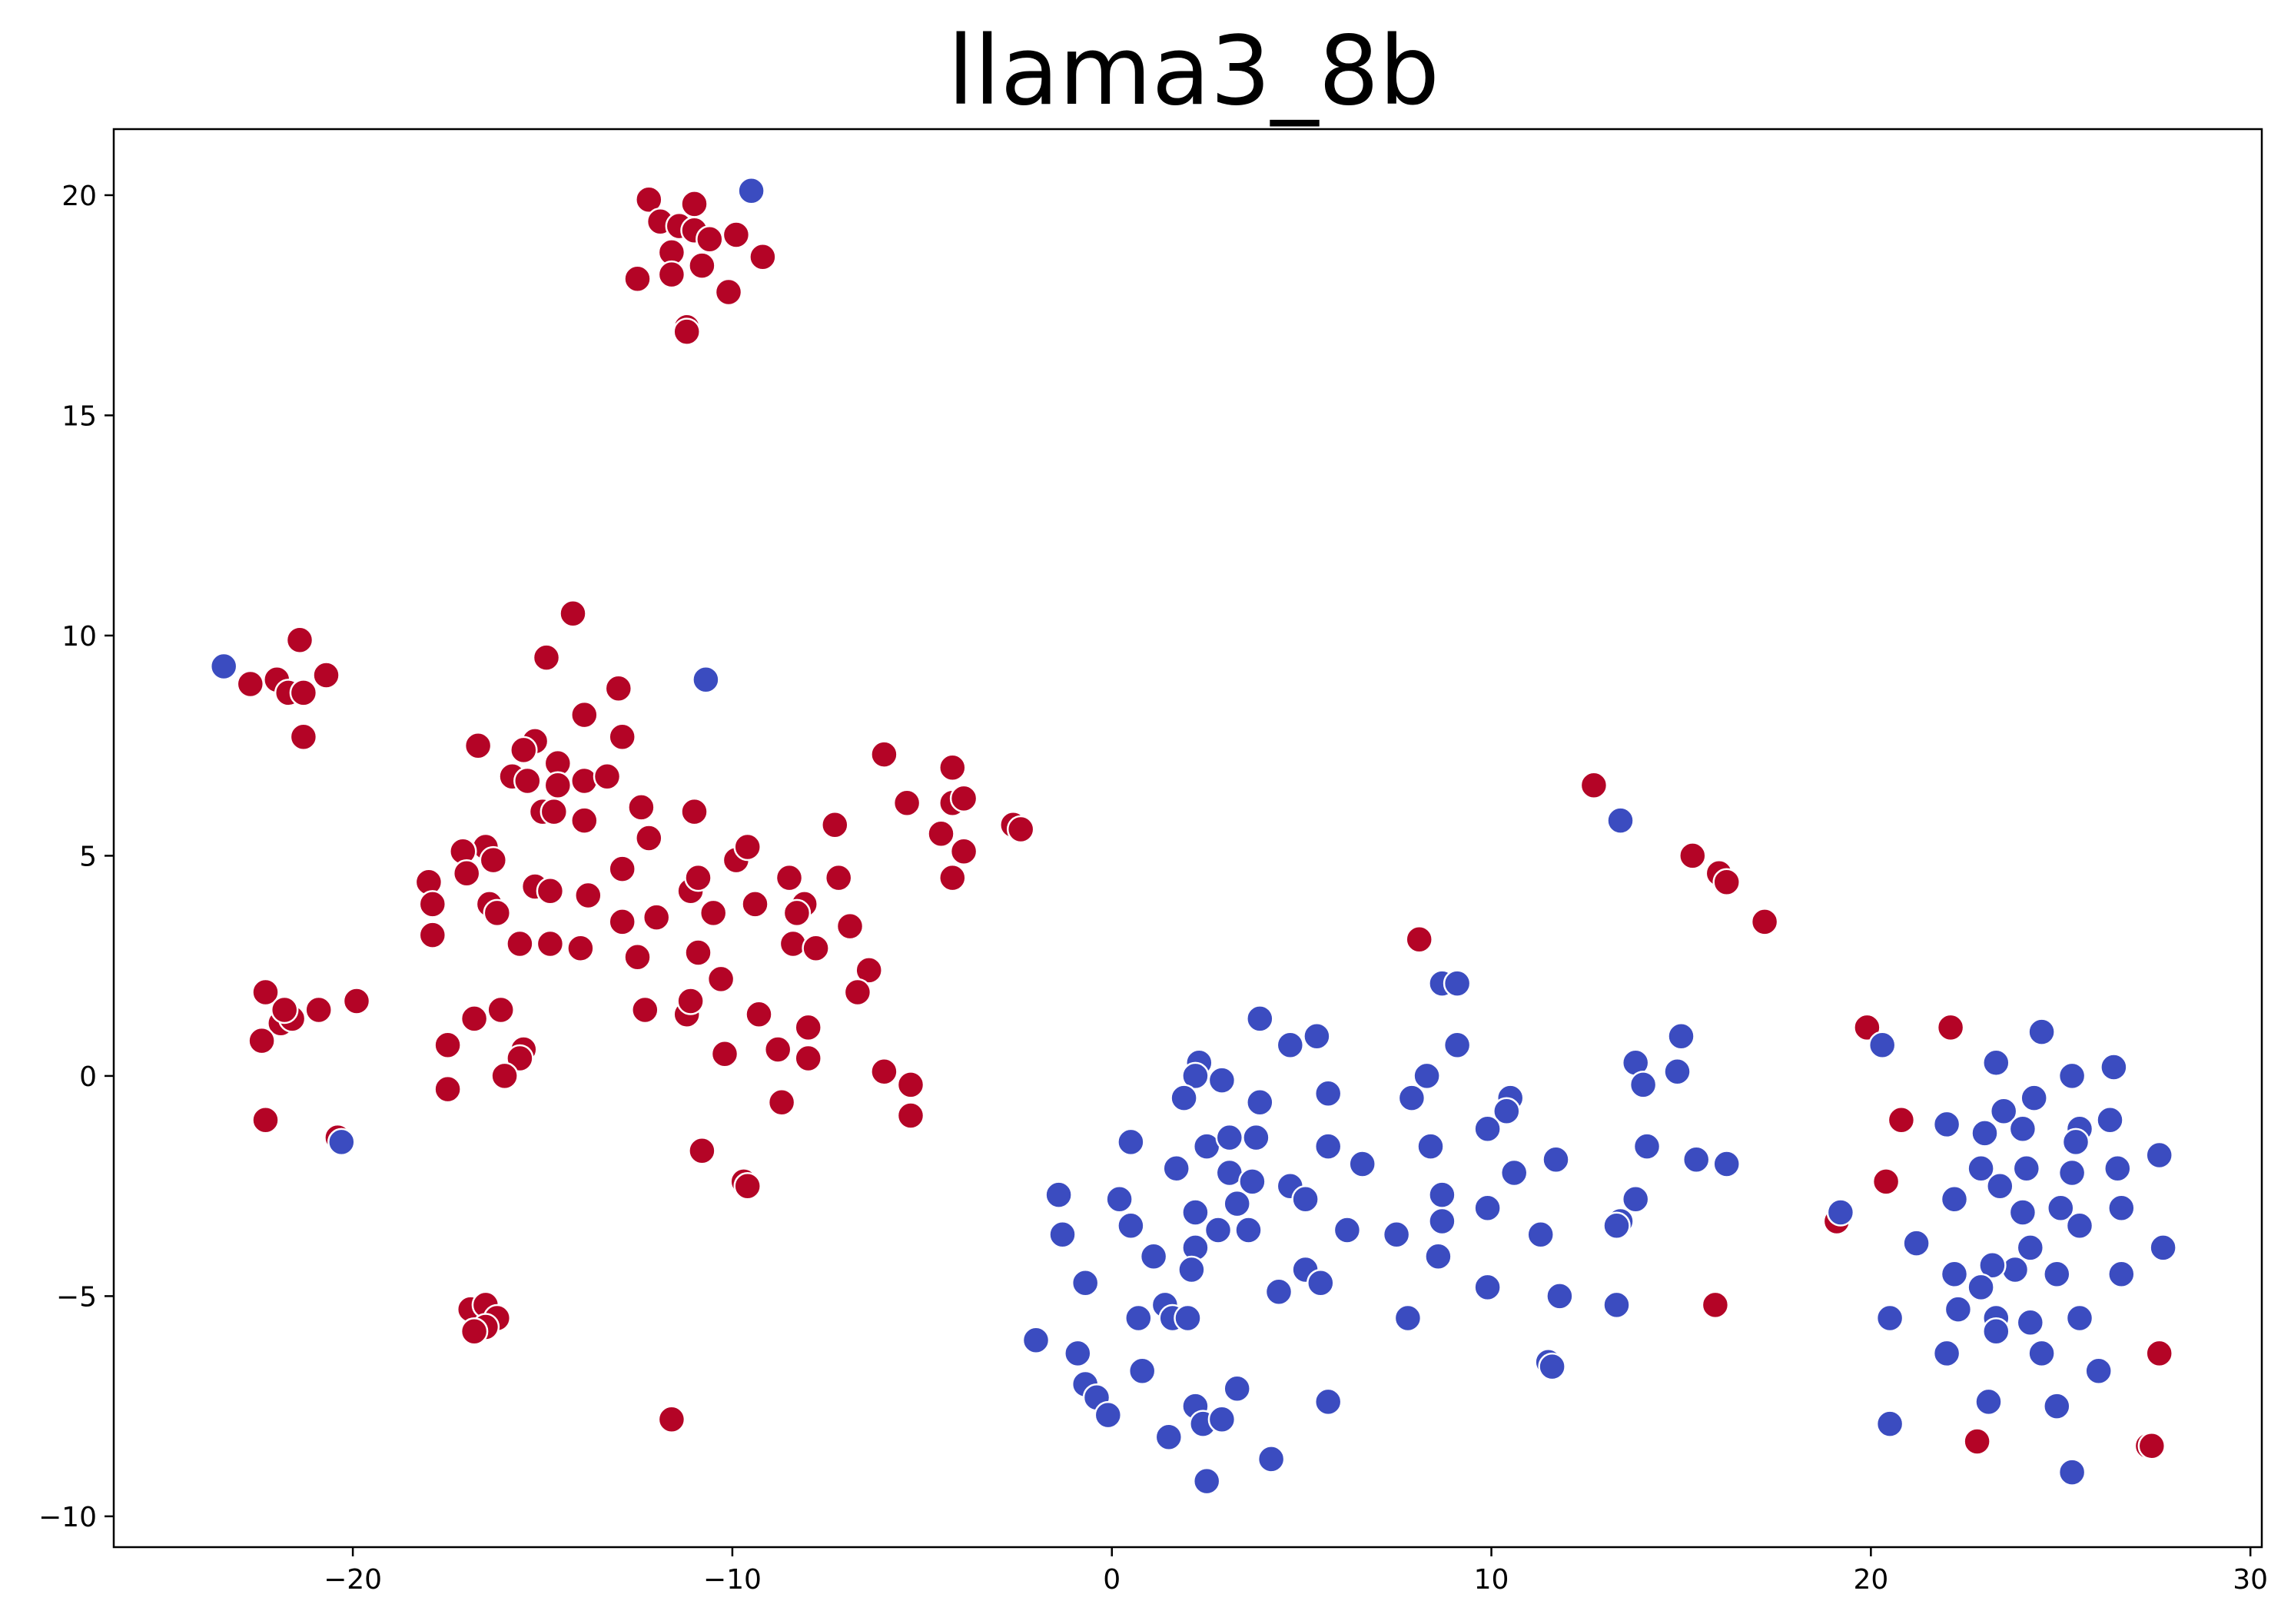 This screenshot has width=2291, height=1624. Describe the element at coordinates (88, 1077) in the screenshot. I see `y-tick-label: 0` at that location.